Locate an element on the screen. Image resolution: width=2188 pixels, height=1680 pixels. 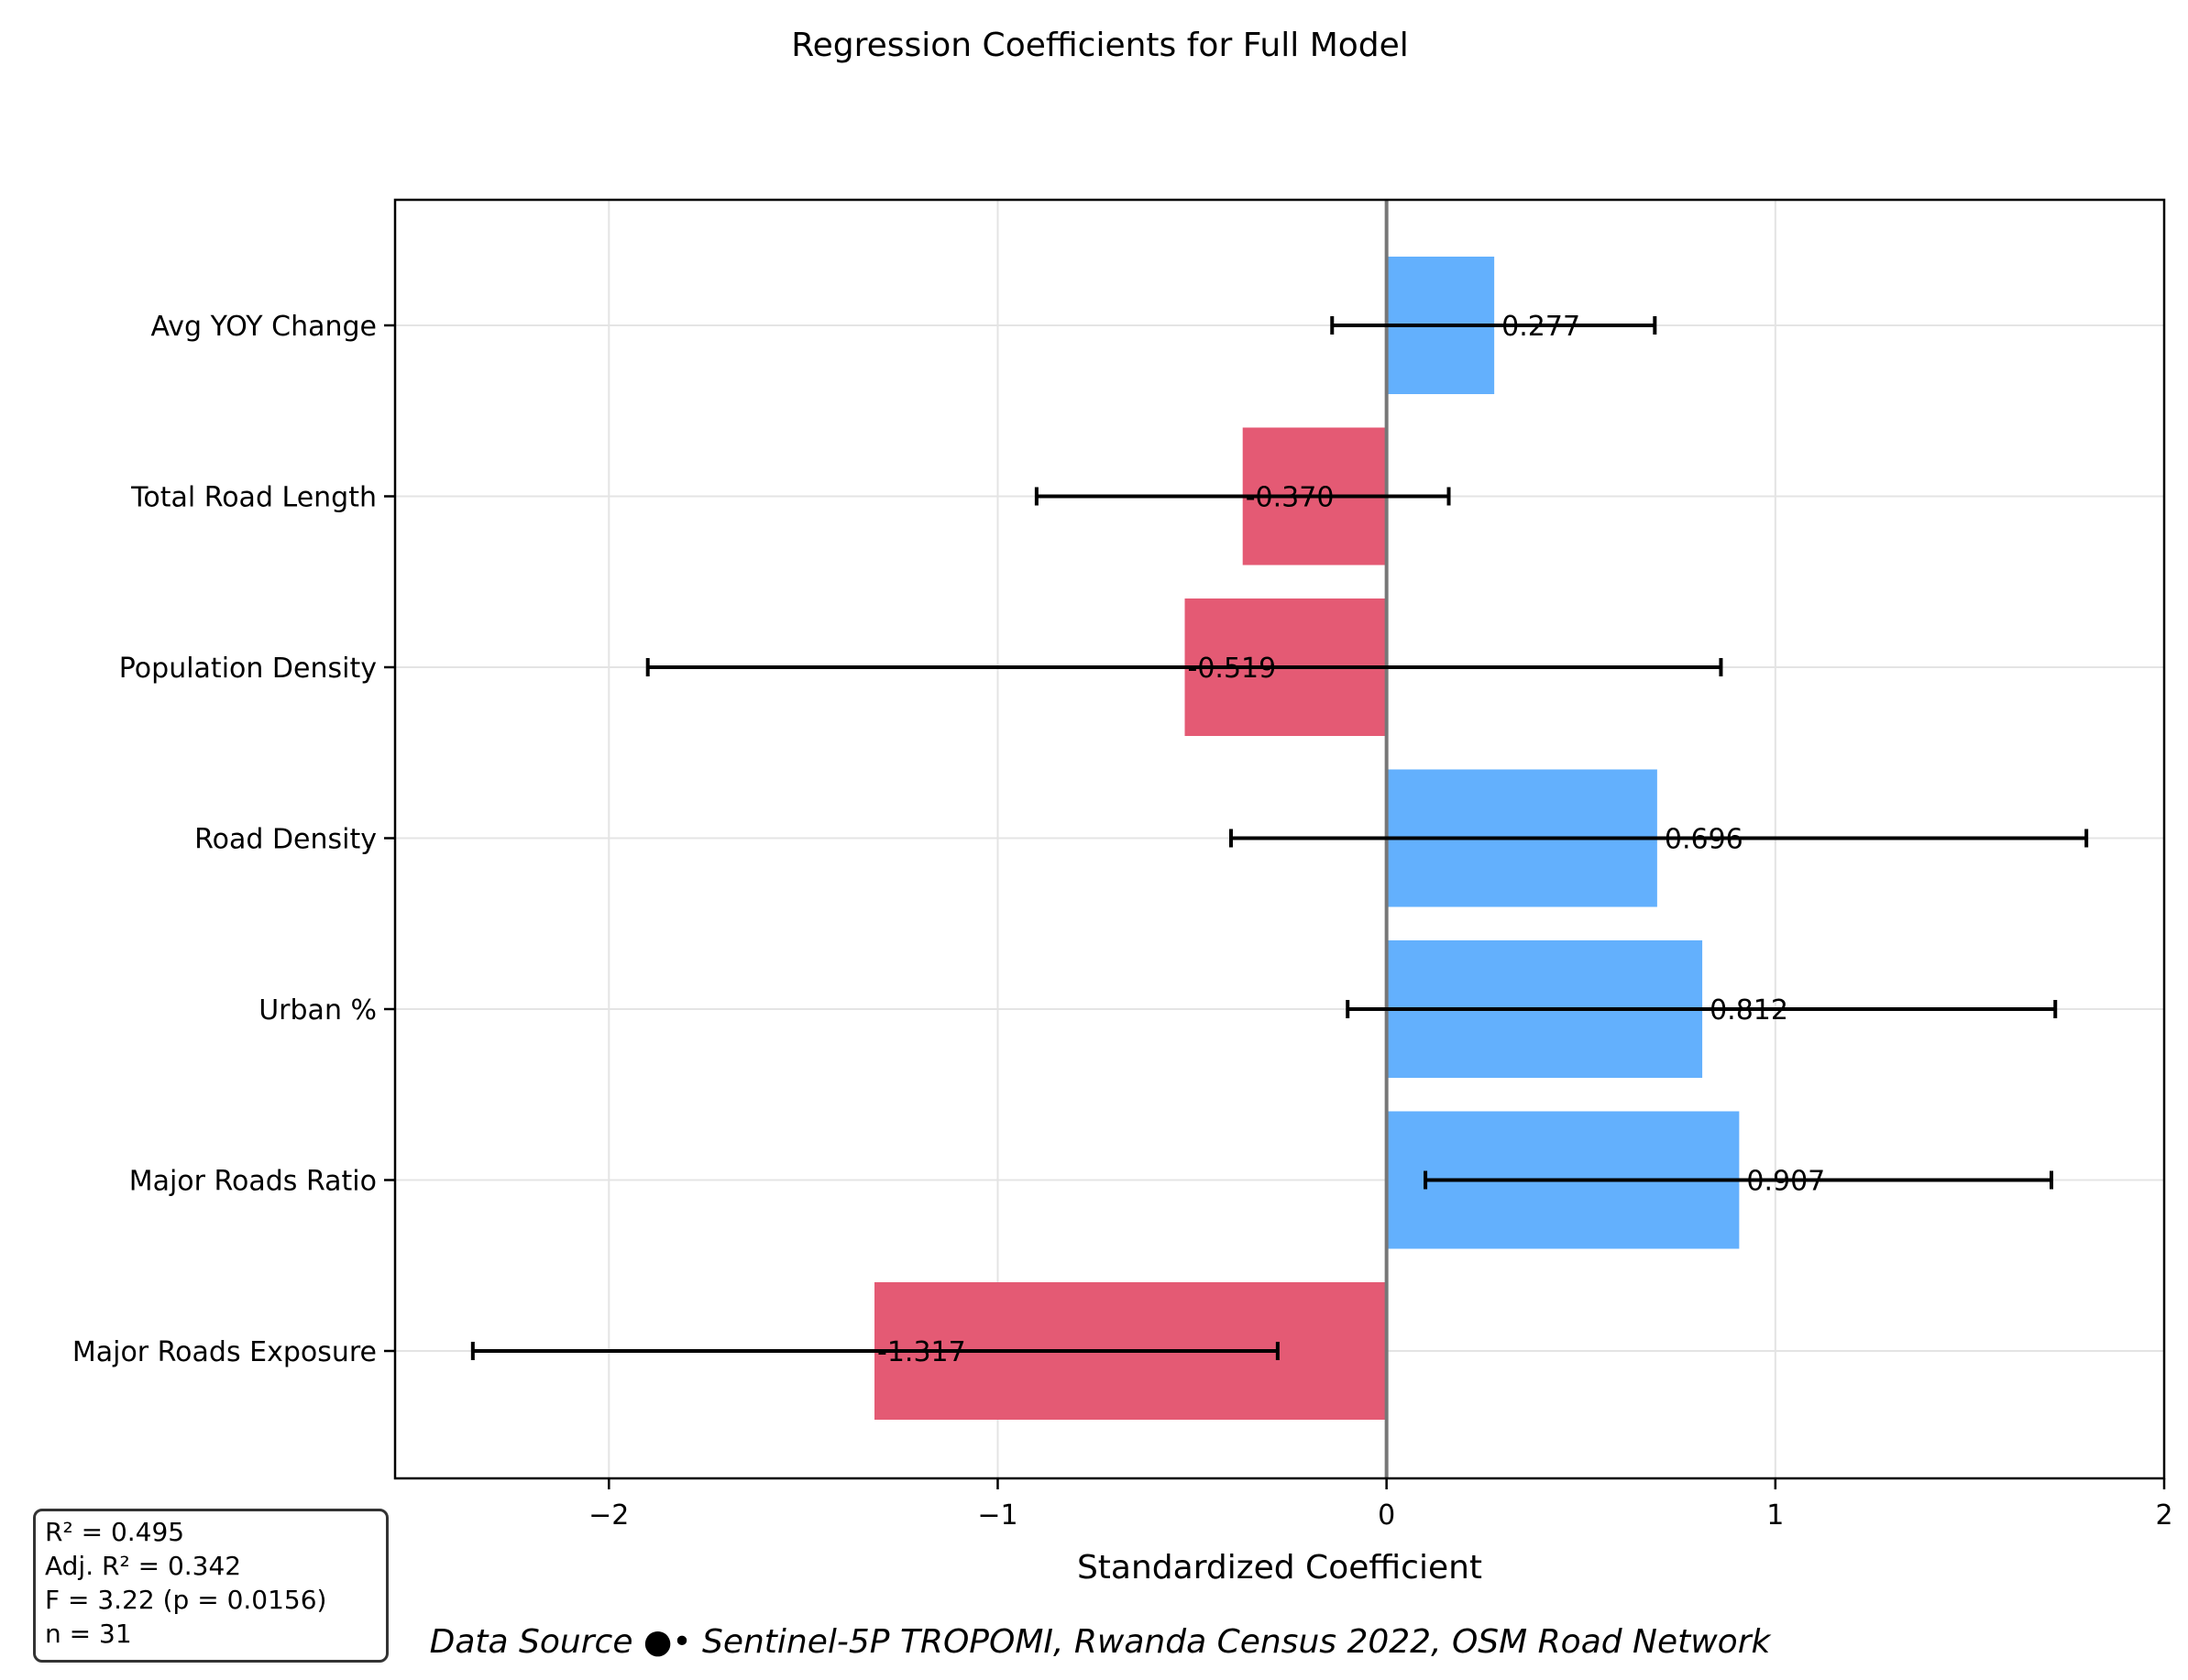
bar-value-label-4: 0.812 is located at coordinates (1749, 1010).